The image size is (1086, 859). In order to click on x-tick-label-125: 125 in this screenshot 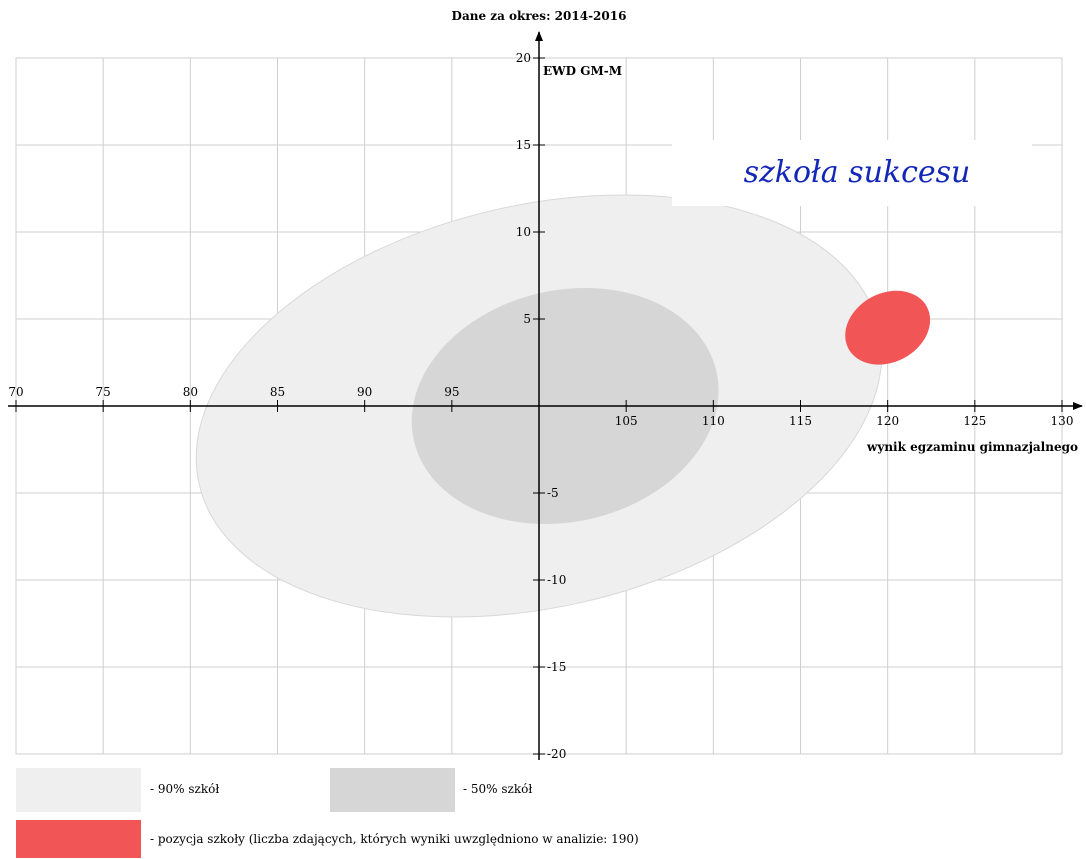, I will do `click(974, 421)`.